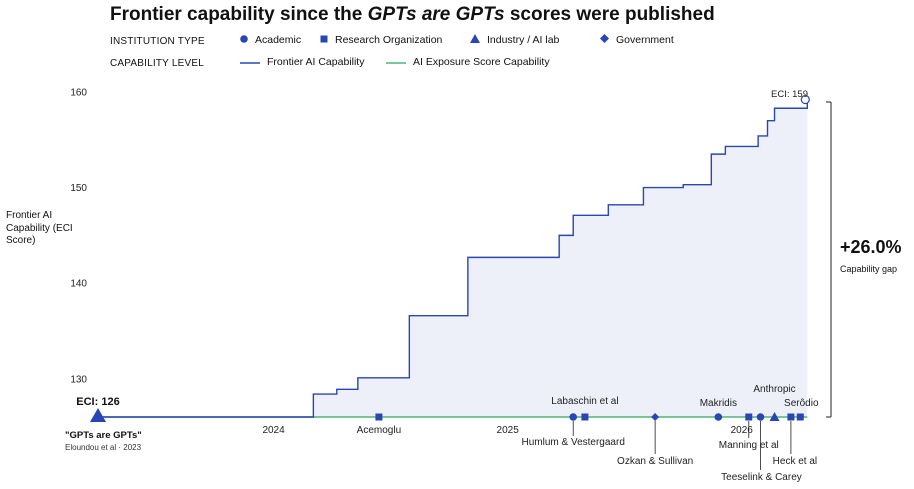  What do you see at coordinates (508, 430) in the screenshot?
I see `x-tick-label: 2025` at bounding box center [508, 430].